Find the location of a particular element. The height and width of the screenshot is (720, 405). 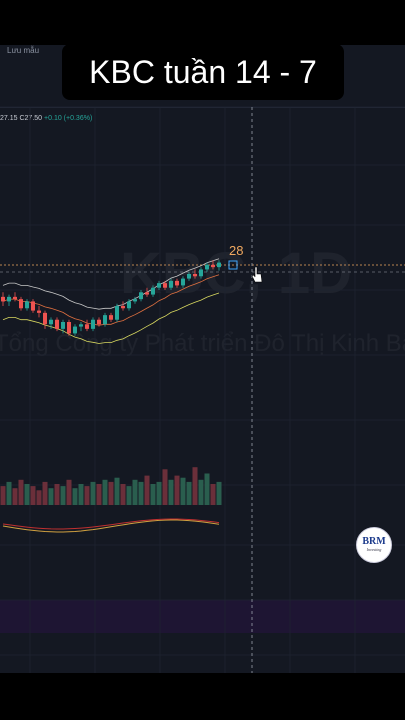

save-template-button: Lưu mẫu is located at coordinates (23, 50).